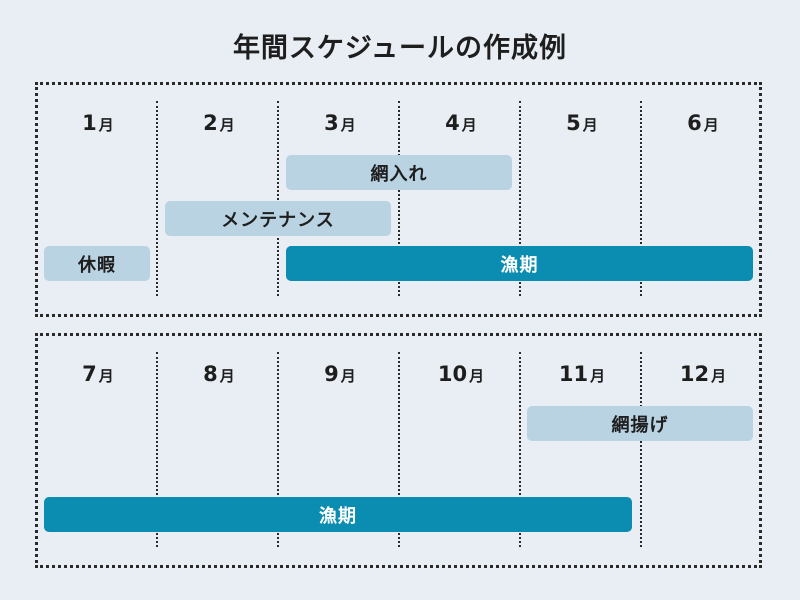  I want to click on month-label-12: 12 月, so click(703, 374).